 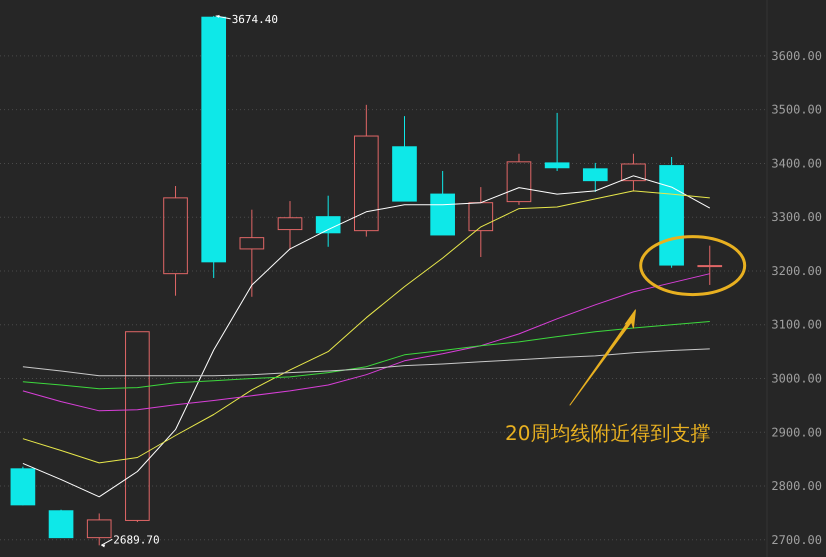 I want to click on annotation: 3674.40, so click(x=255, y=19).